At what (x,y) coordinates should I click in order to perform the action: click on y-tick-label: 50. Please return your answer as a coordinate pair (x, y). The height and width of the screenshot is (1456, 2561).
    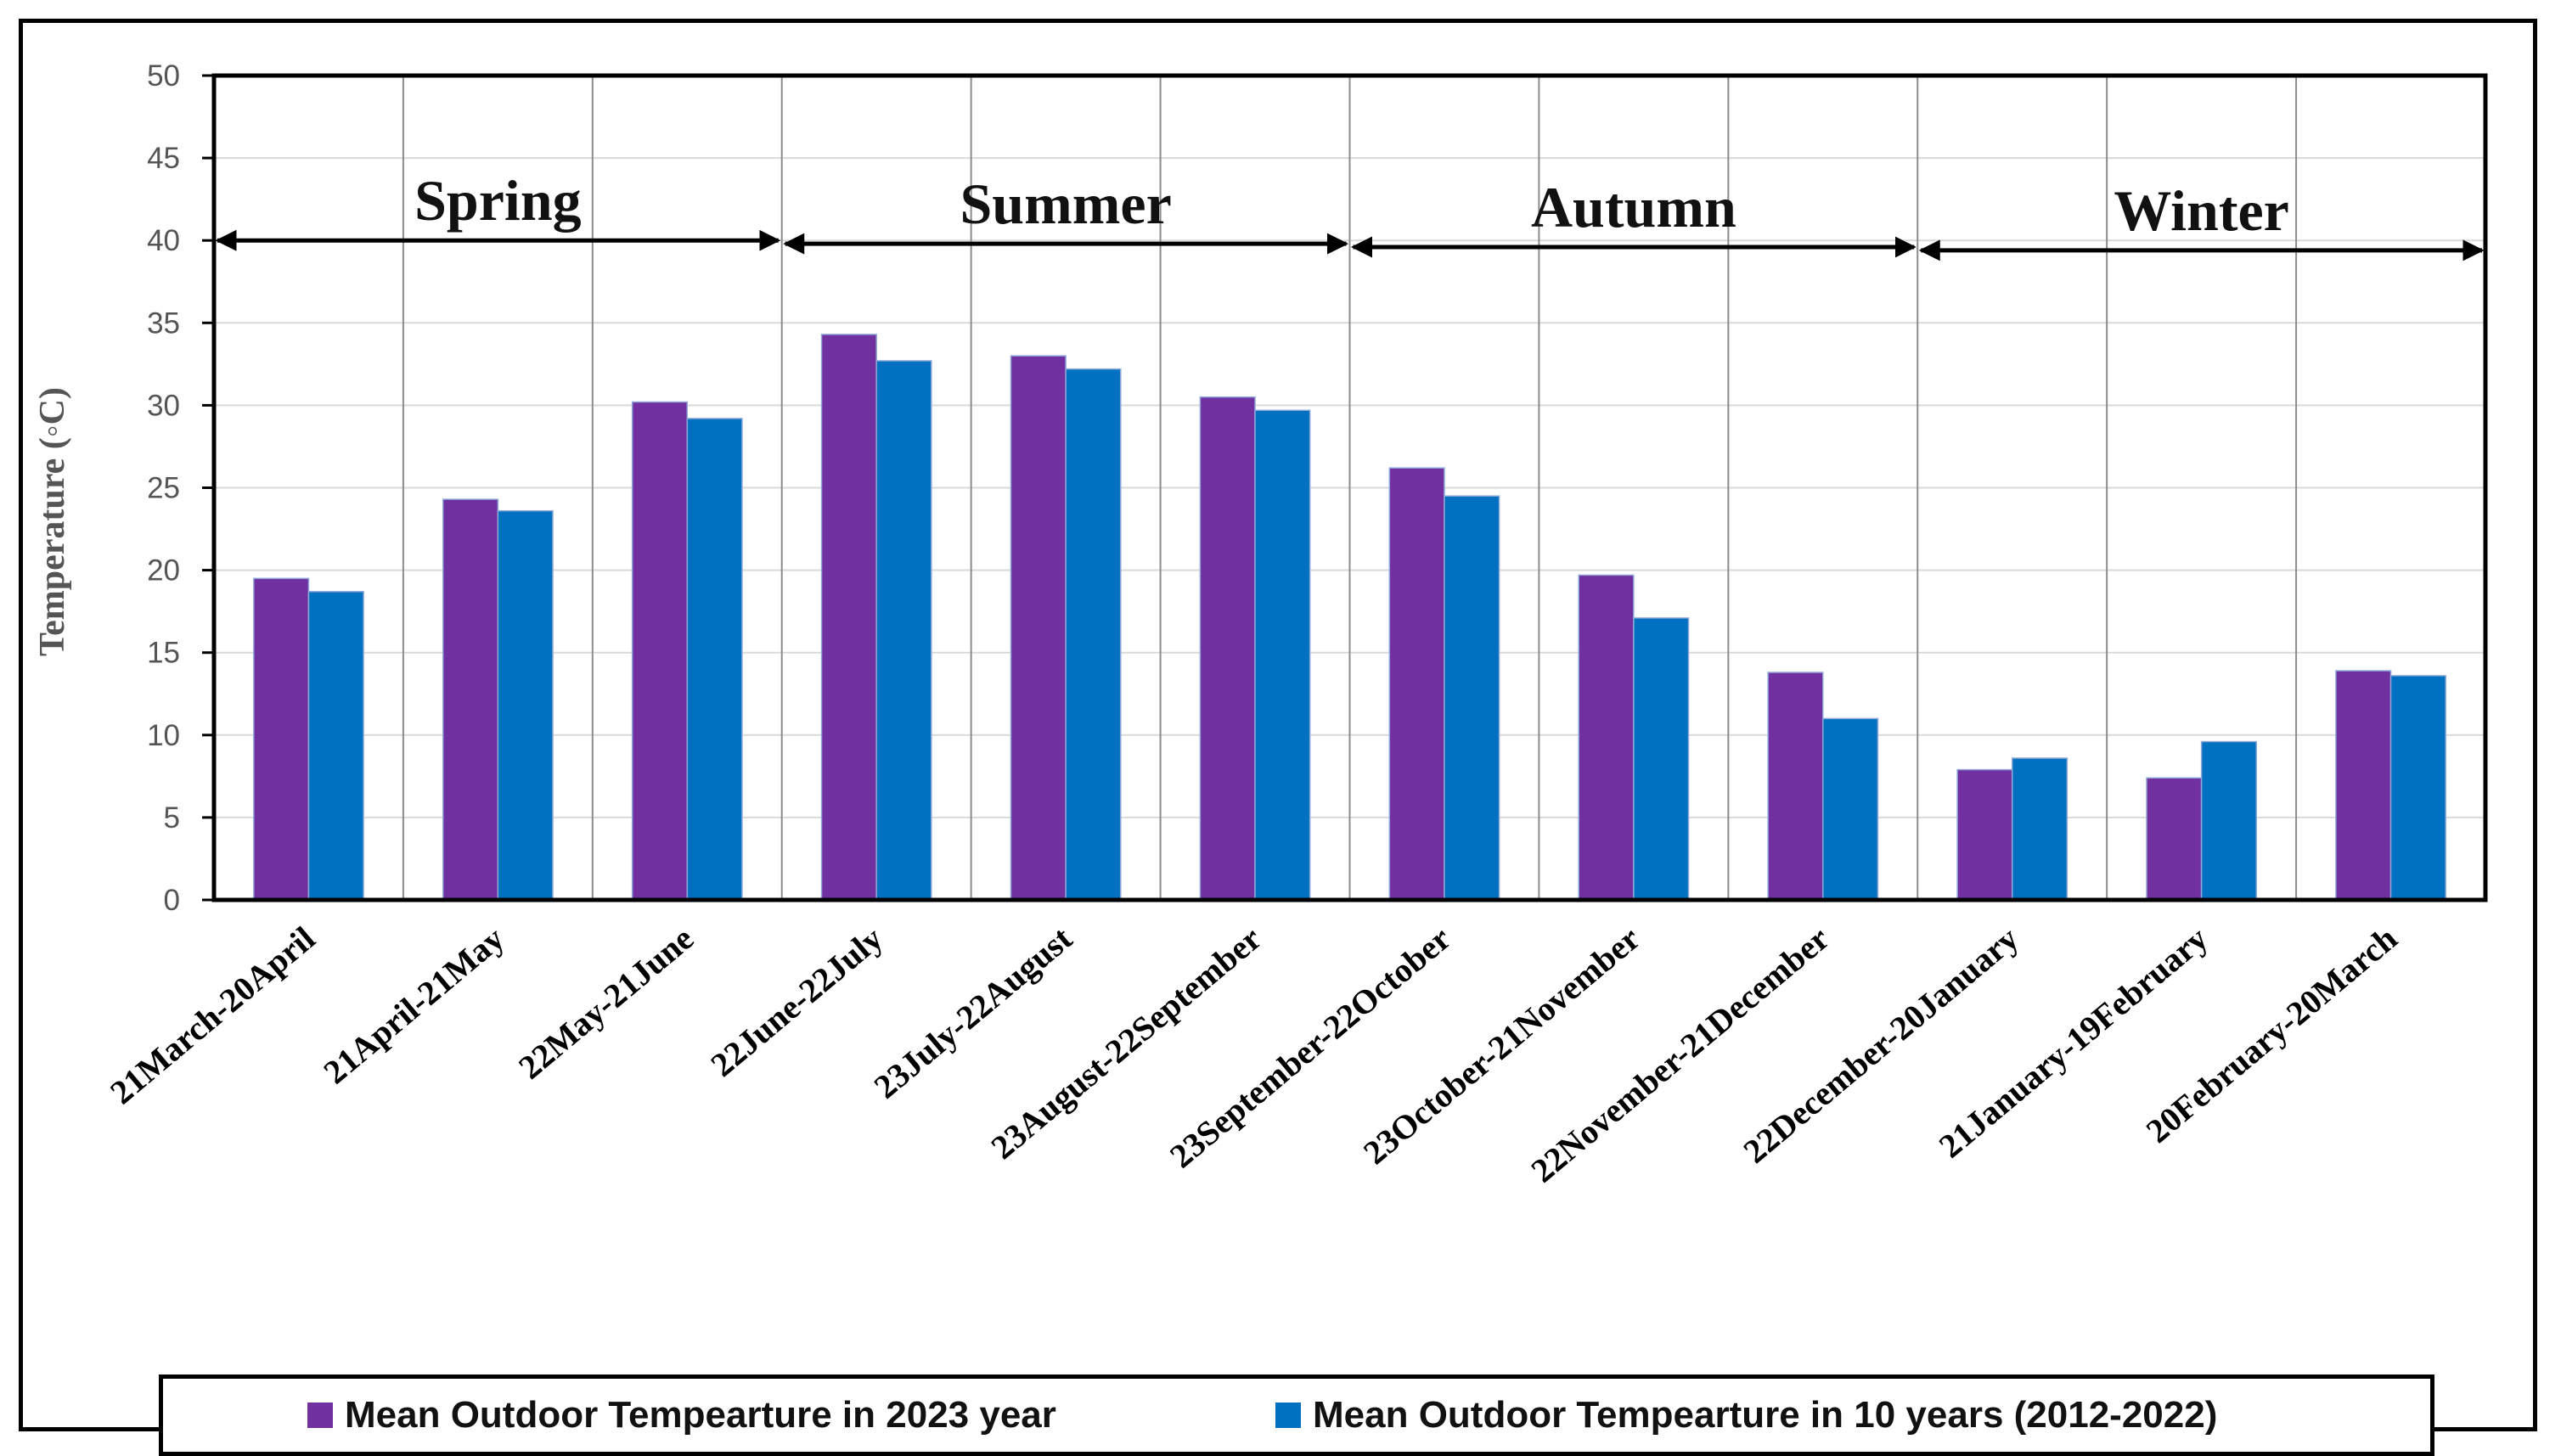
    Looking at the image, I should click on (163, 76).